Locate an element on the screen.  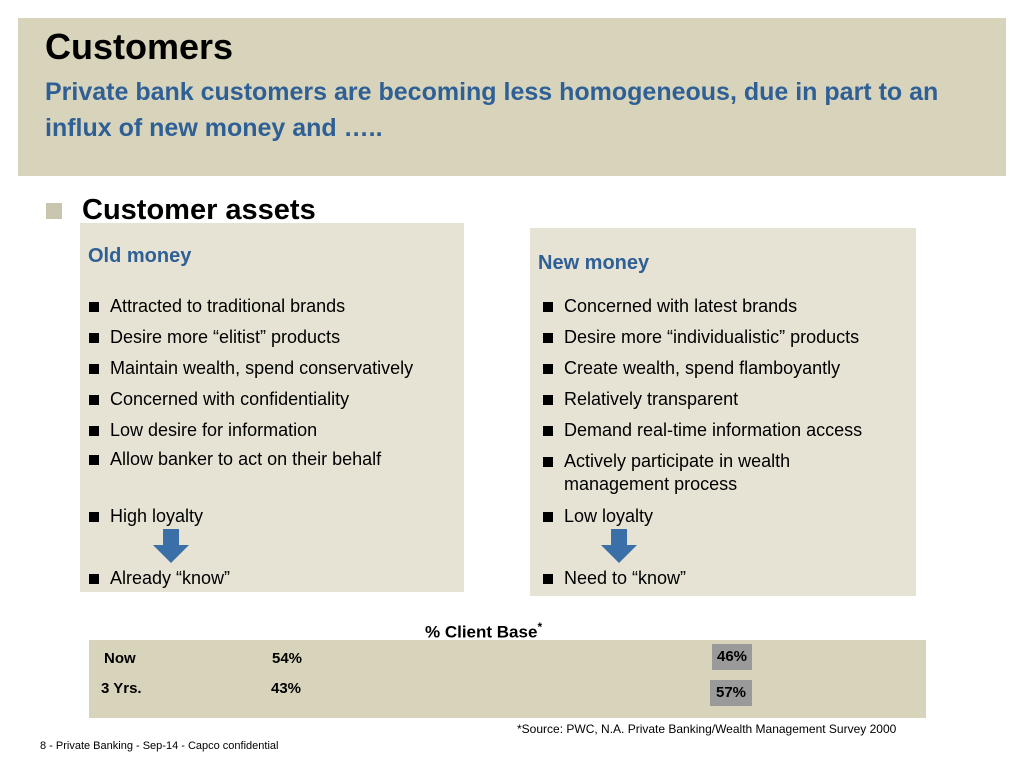
list-item: Attracted to traditional brands is located at coordinates (217, 306).